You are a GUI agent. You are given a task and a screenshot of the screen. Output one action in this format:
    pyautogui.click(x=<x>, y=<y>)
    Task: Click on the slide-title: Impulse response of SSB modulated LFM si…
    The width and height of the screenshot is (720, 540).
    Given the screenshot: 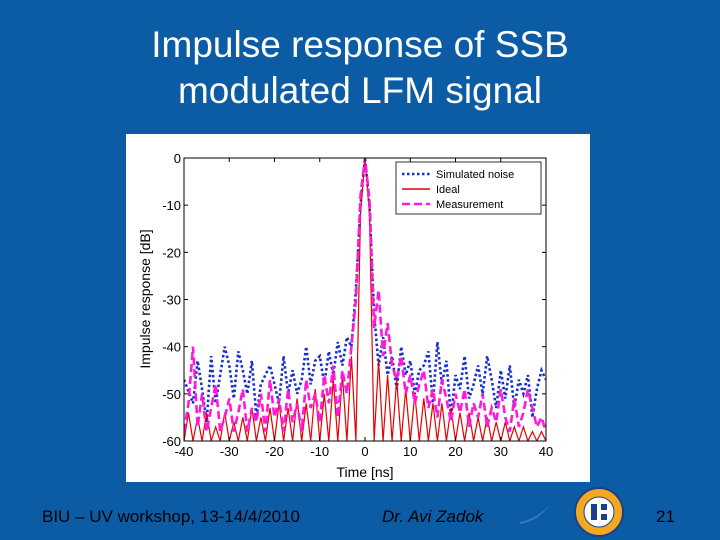 What is the action you would take?
    pyautogui.click(x=360, y=68)
    